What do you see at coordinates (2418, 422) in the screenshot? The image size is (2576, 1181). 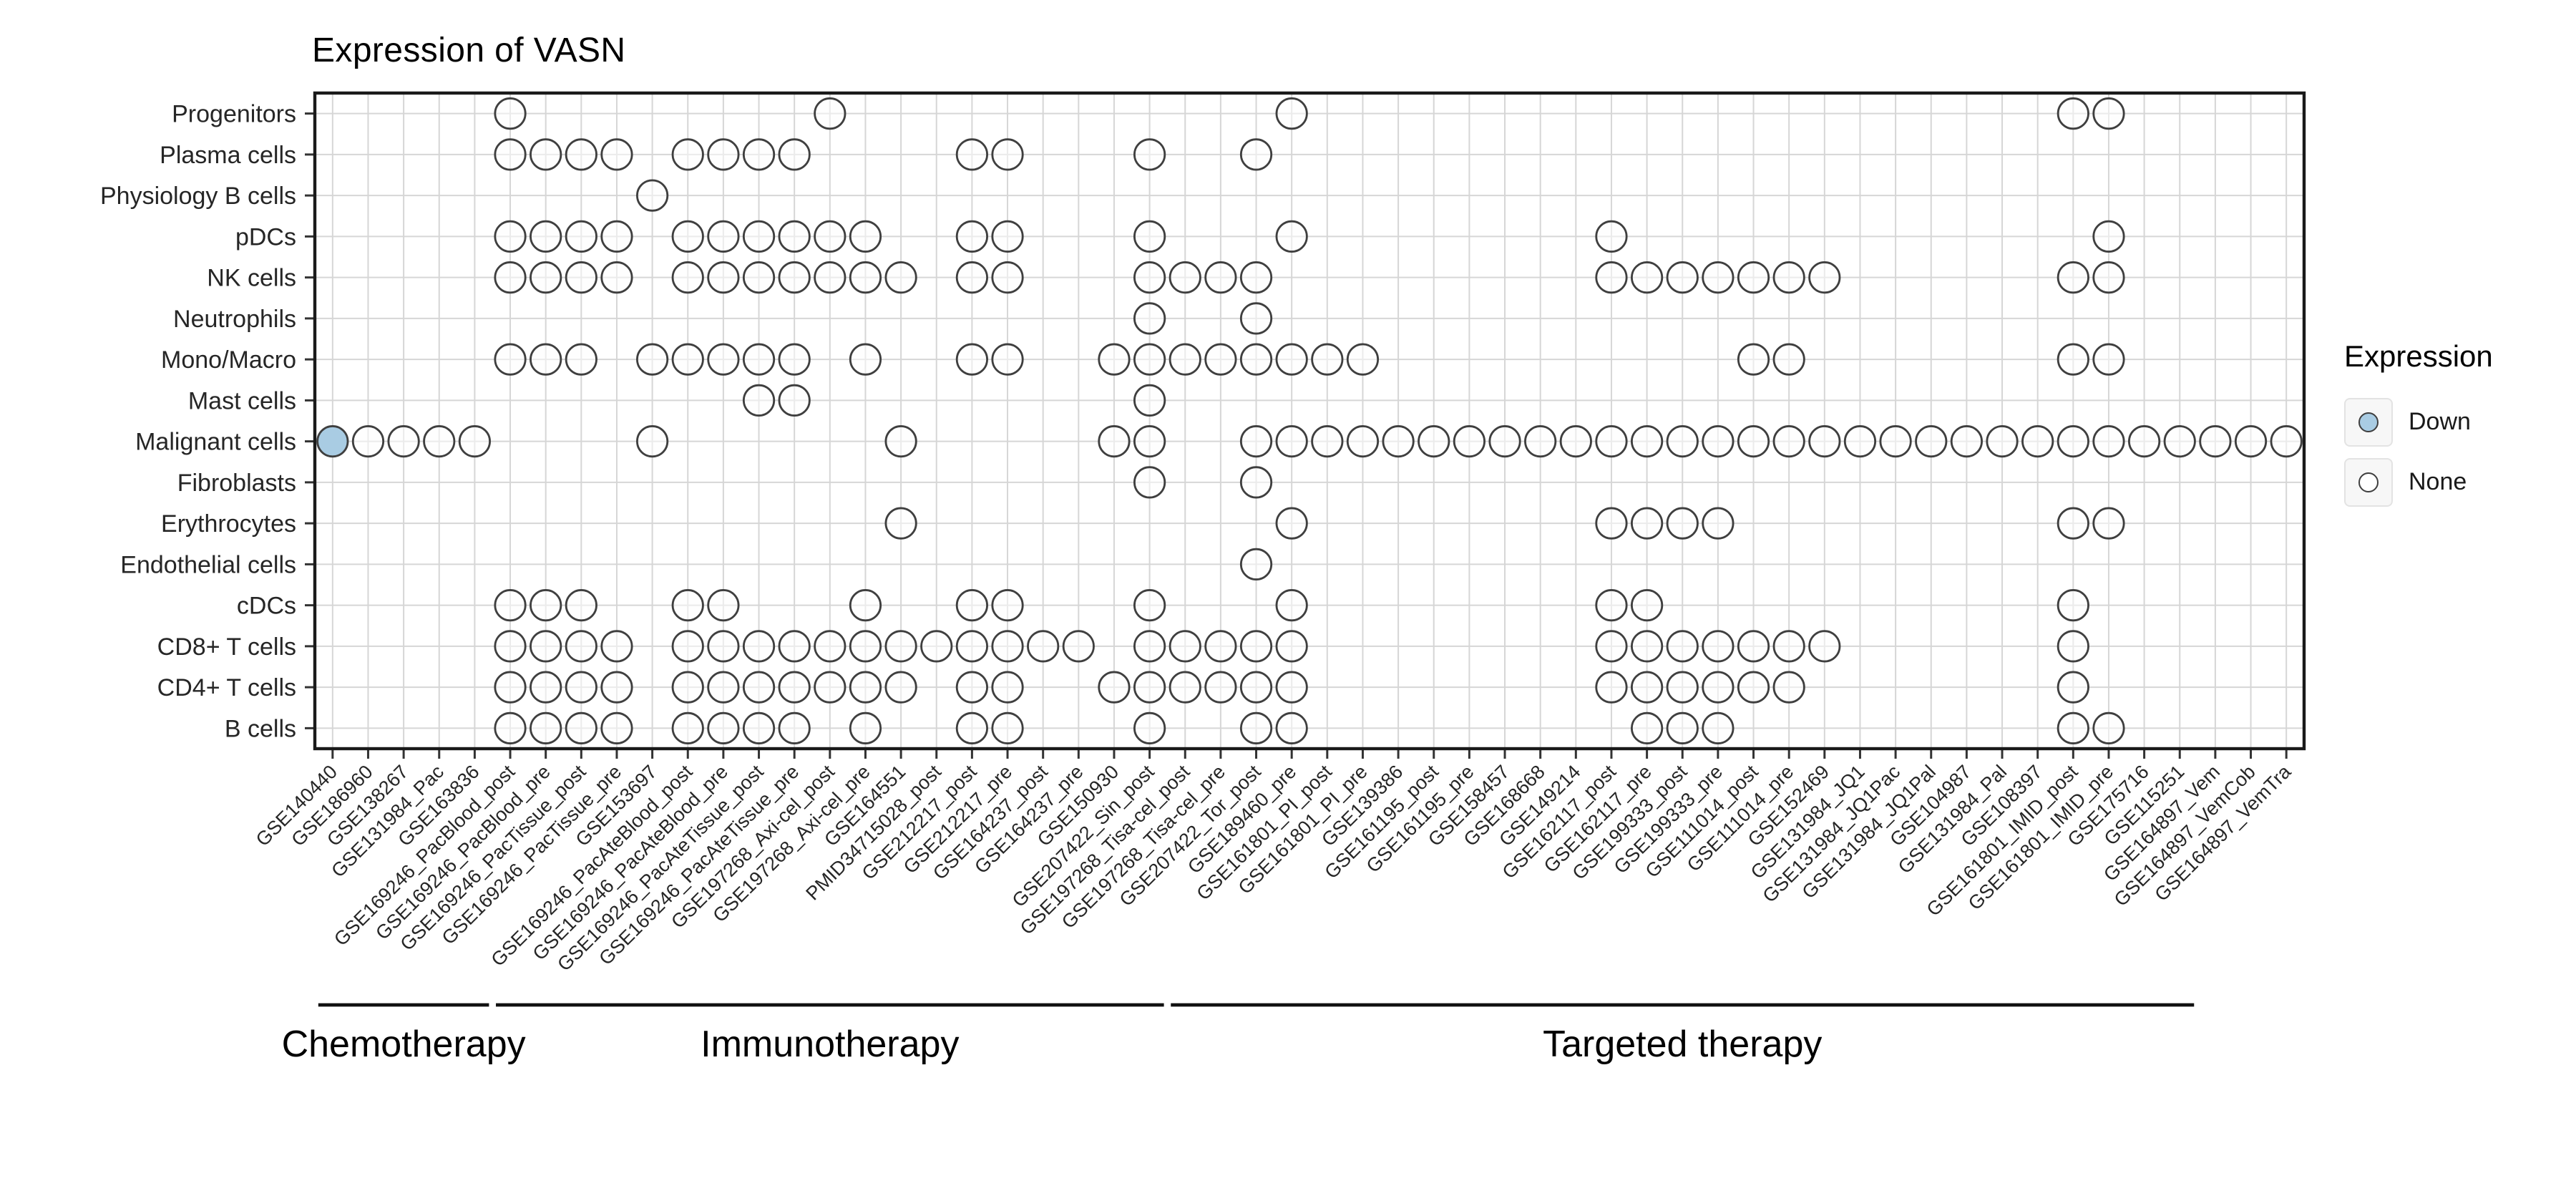 I see `legend-item-down: Down` at bounding box center [2418, 422].